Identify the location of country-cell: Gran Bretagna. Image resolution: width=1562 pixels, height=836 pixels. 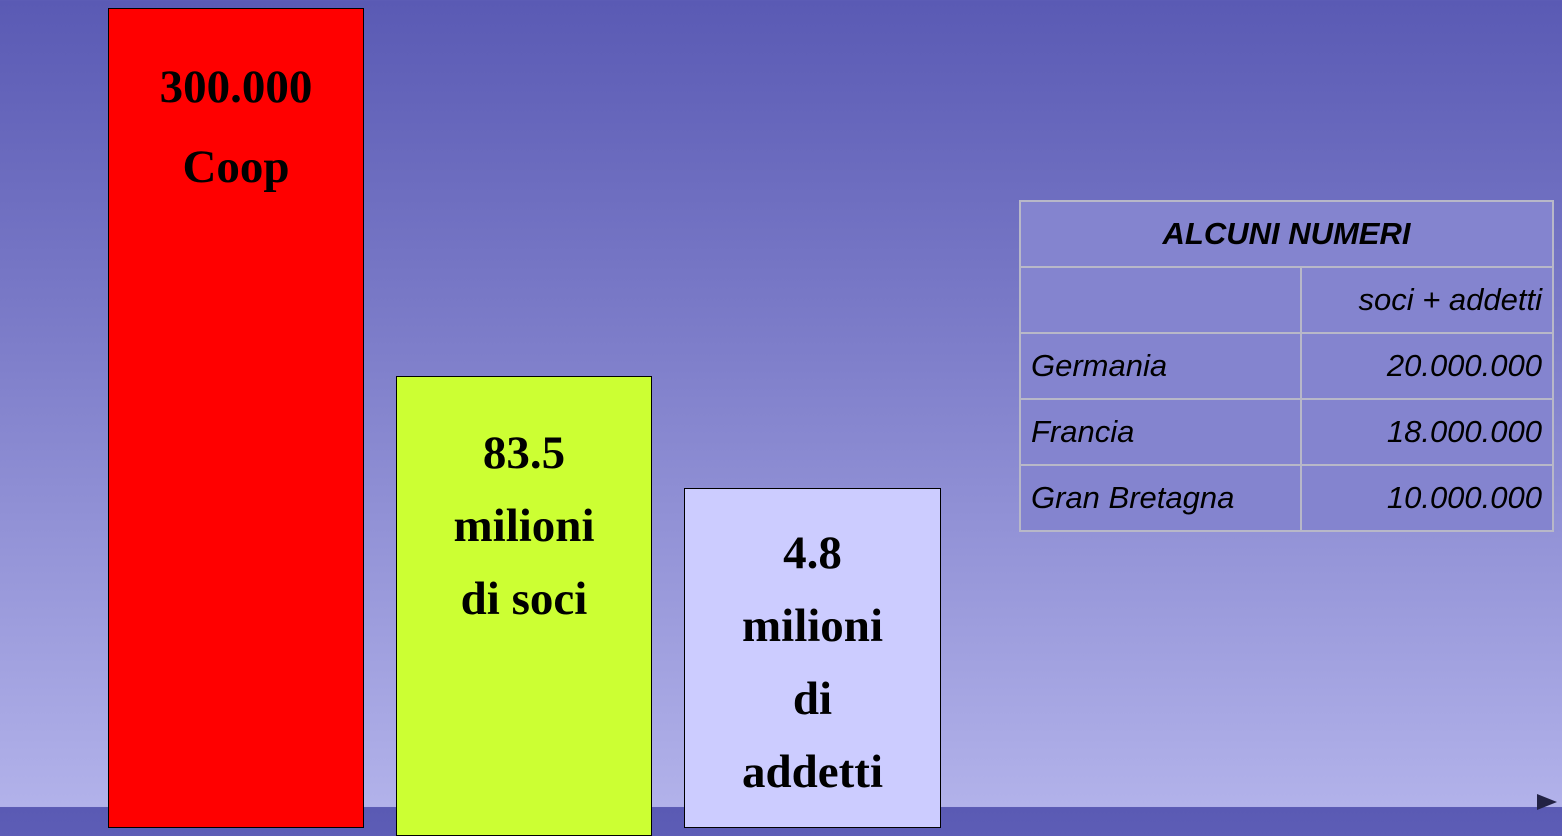
(1160, 498).